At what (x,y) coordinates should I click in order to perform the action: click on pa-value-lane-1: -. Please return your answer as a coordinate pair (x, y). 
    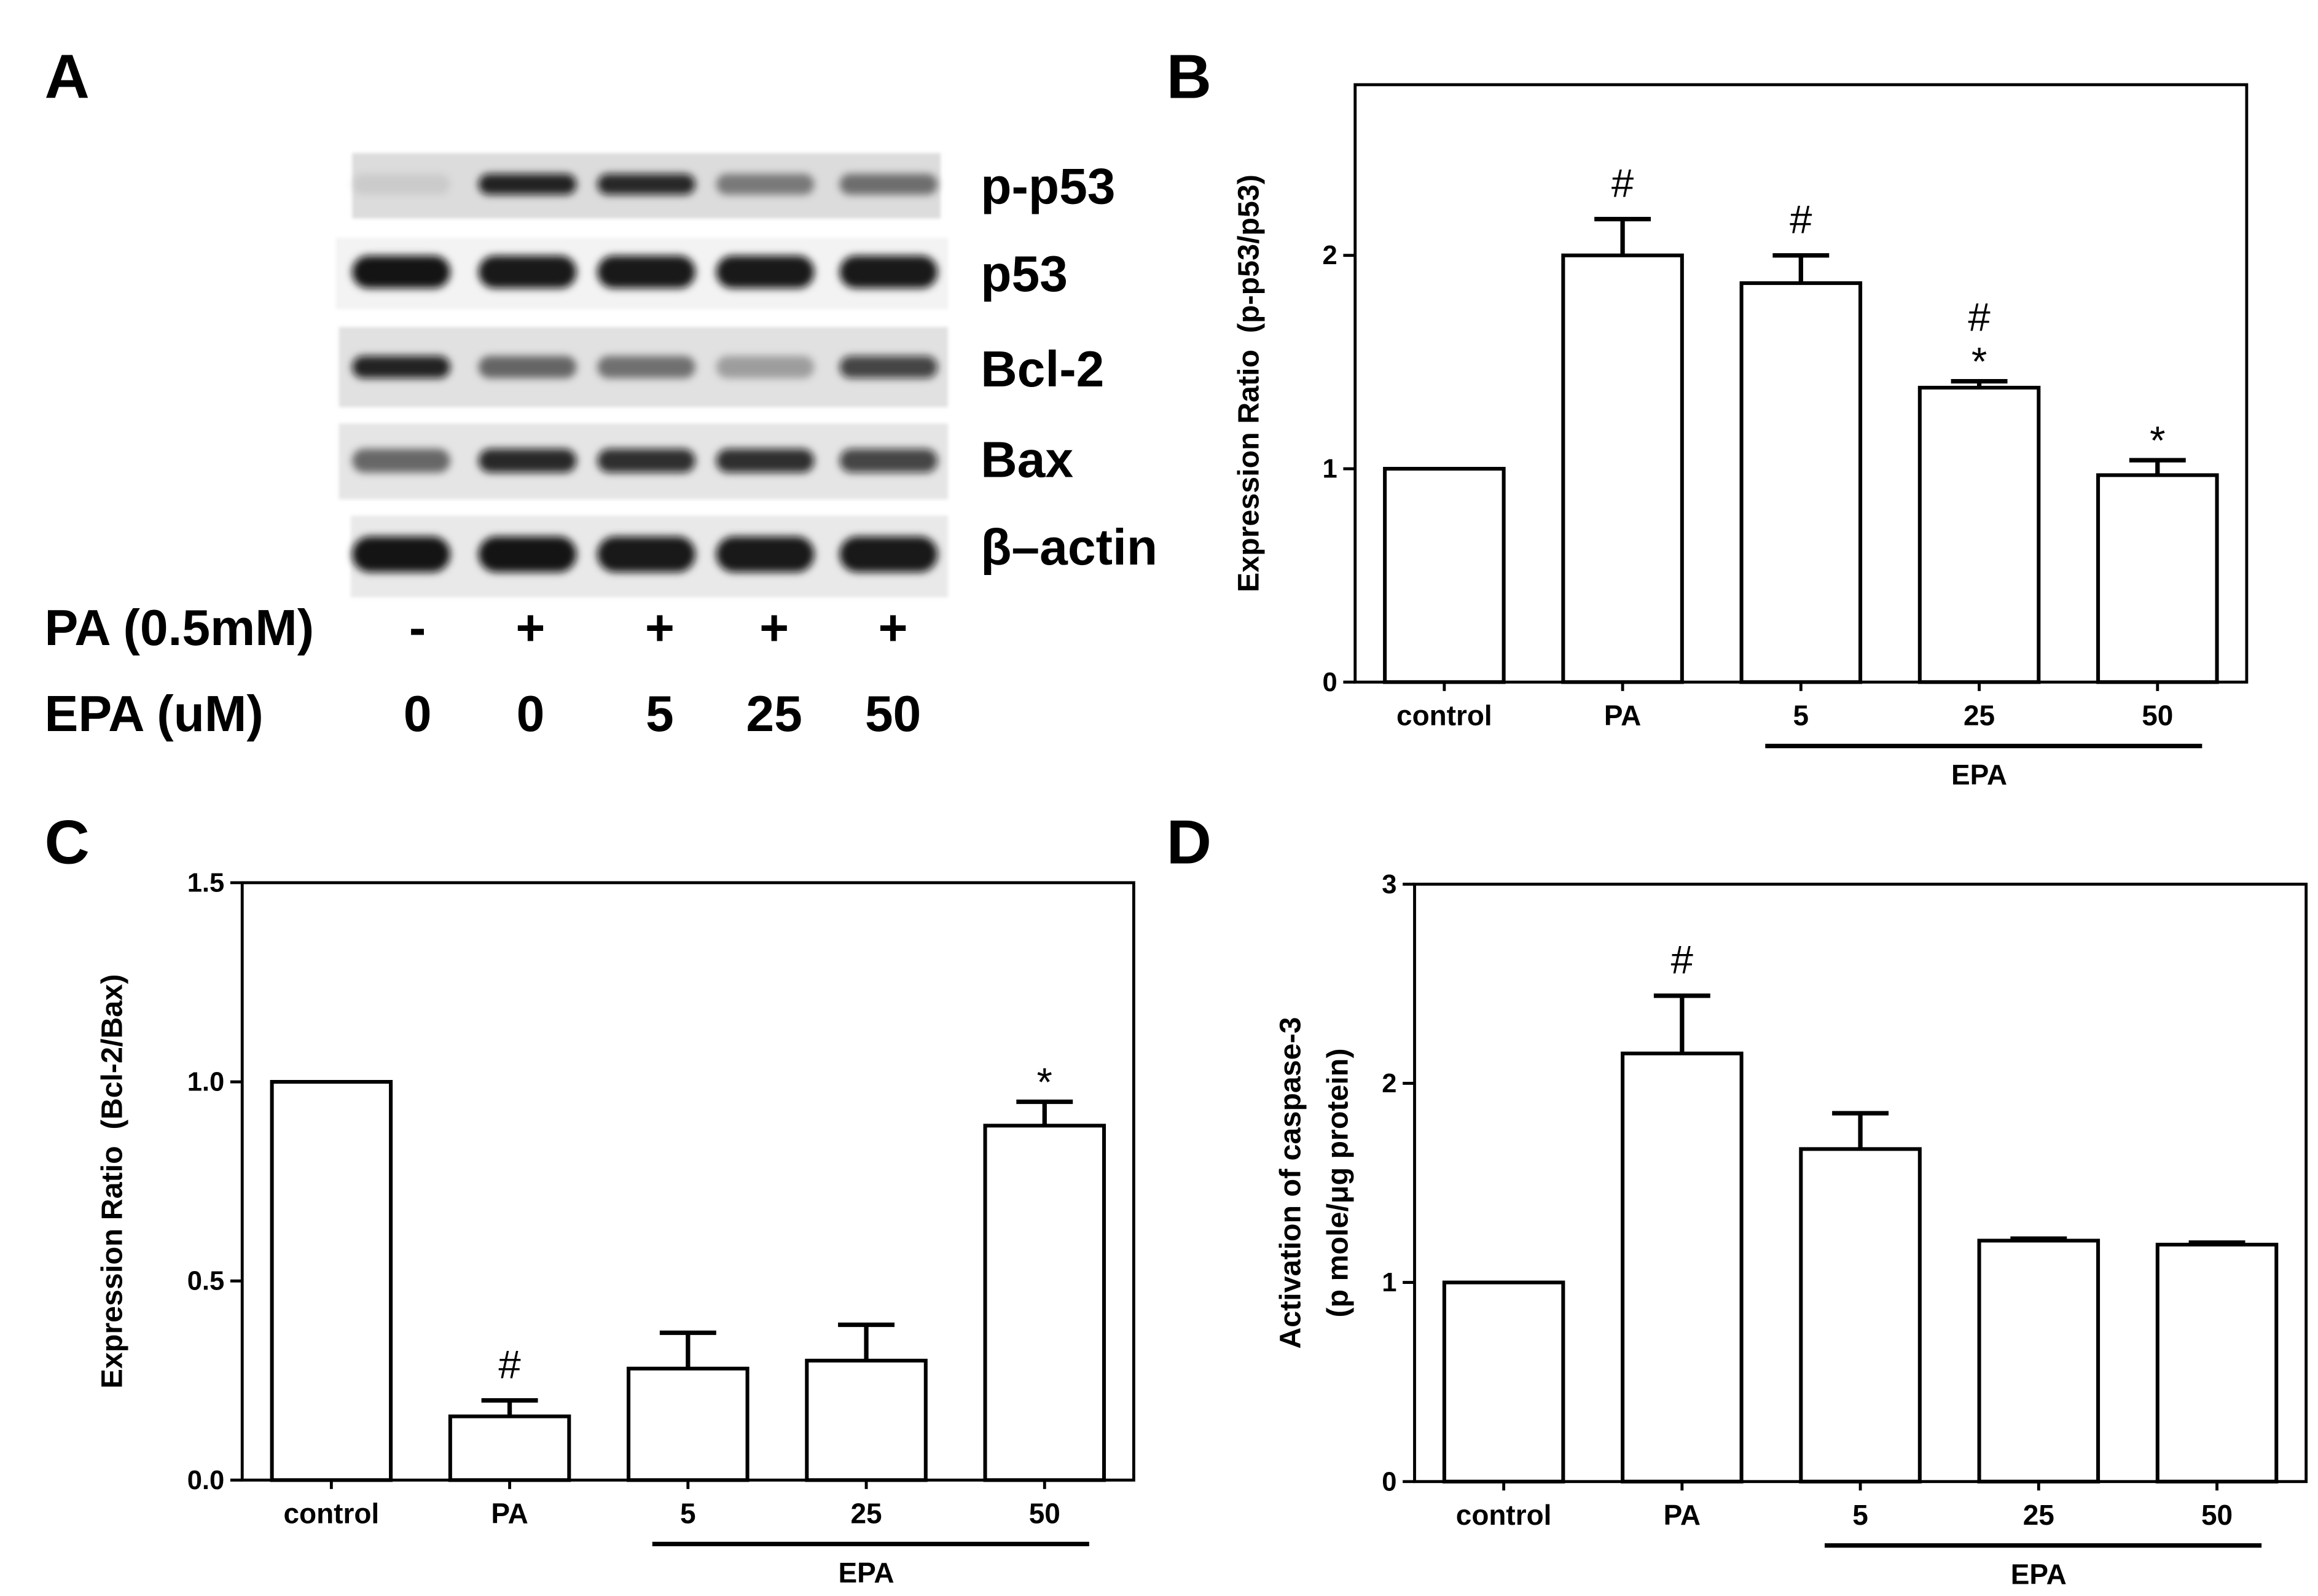
    Looking at the image, I should click on (417, 628).